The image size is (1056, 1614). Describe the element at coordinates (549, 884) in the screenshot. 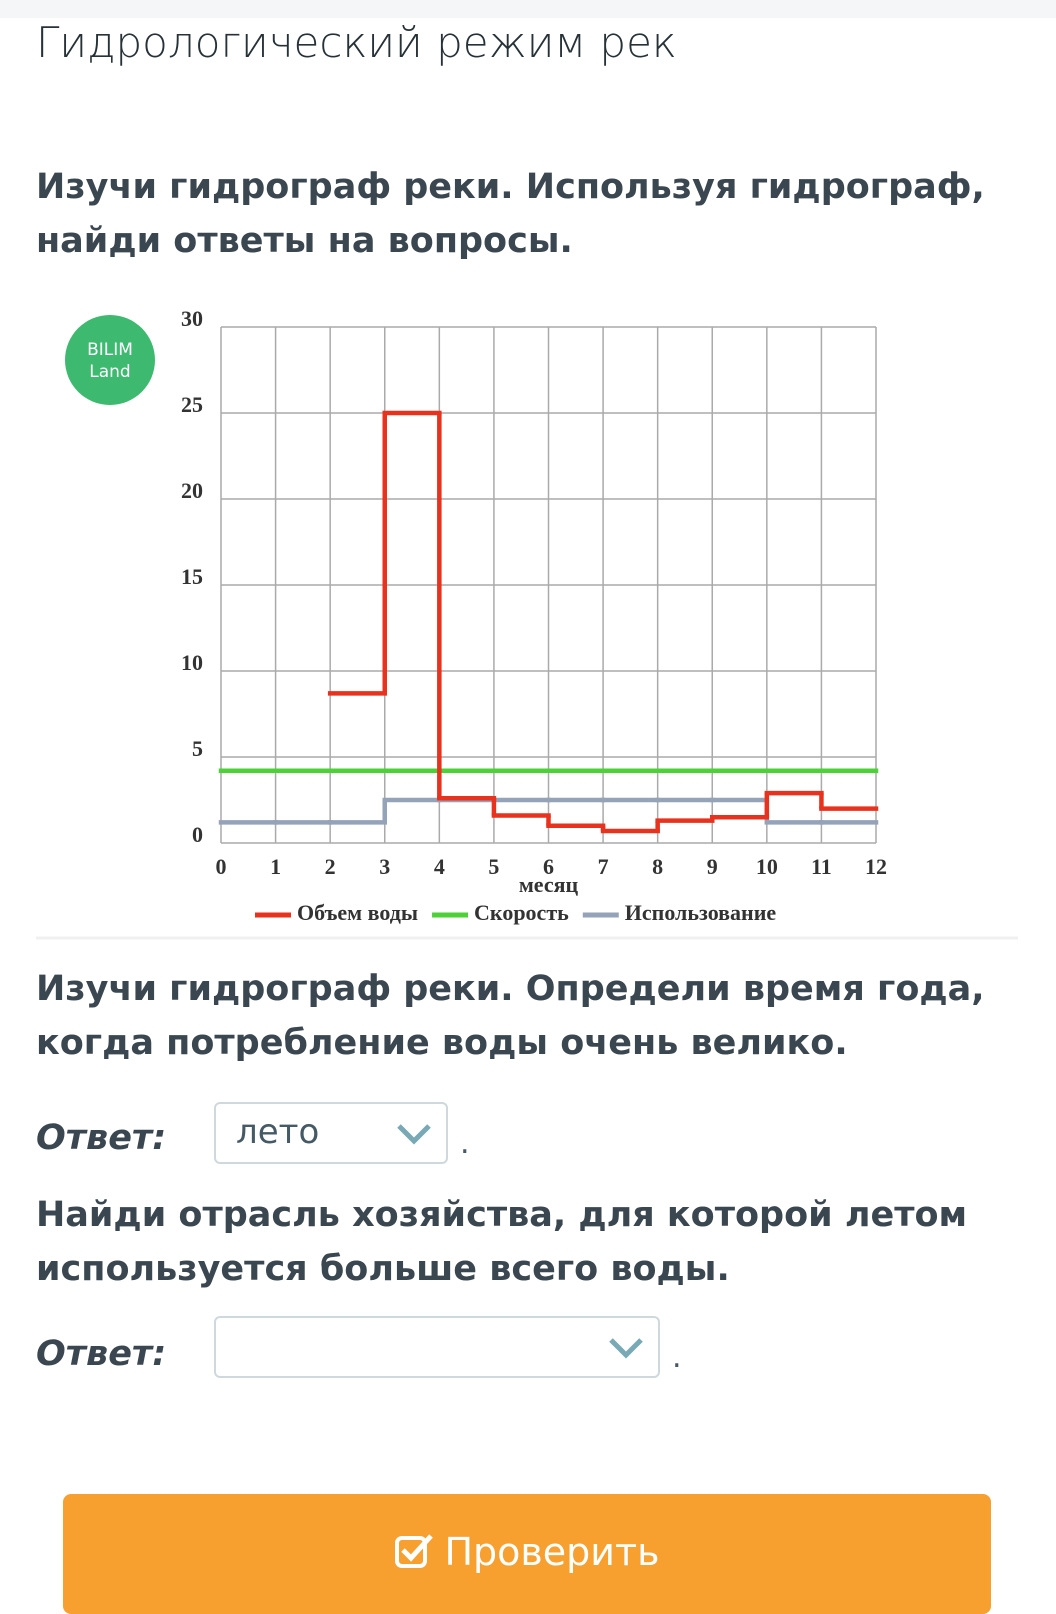

I see `x-axis-label: месяц` at that location.